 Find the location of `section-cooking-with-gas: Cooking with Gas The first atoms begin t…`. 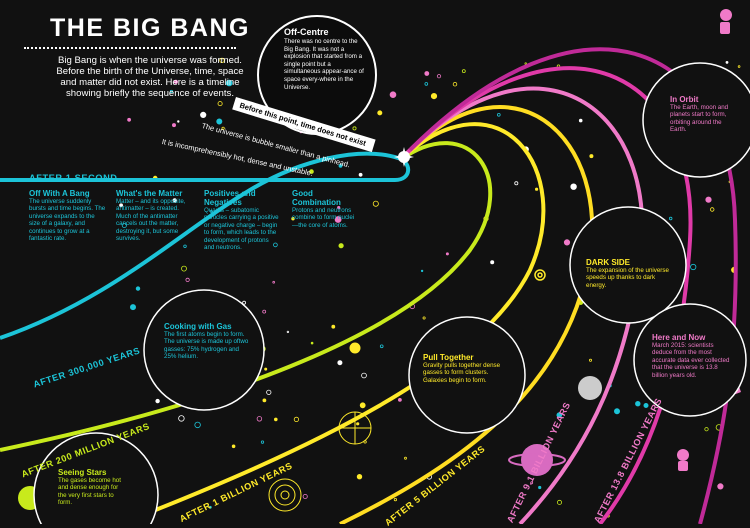

section-cooking-with-gas: Cooking with Gas The first atoms begin t… is located at coordinates (207, 341).